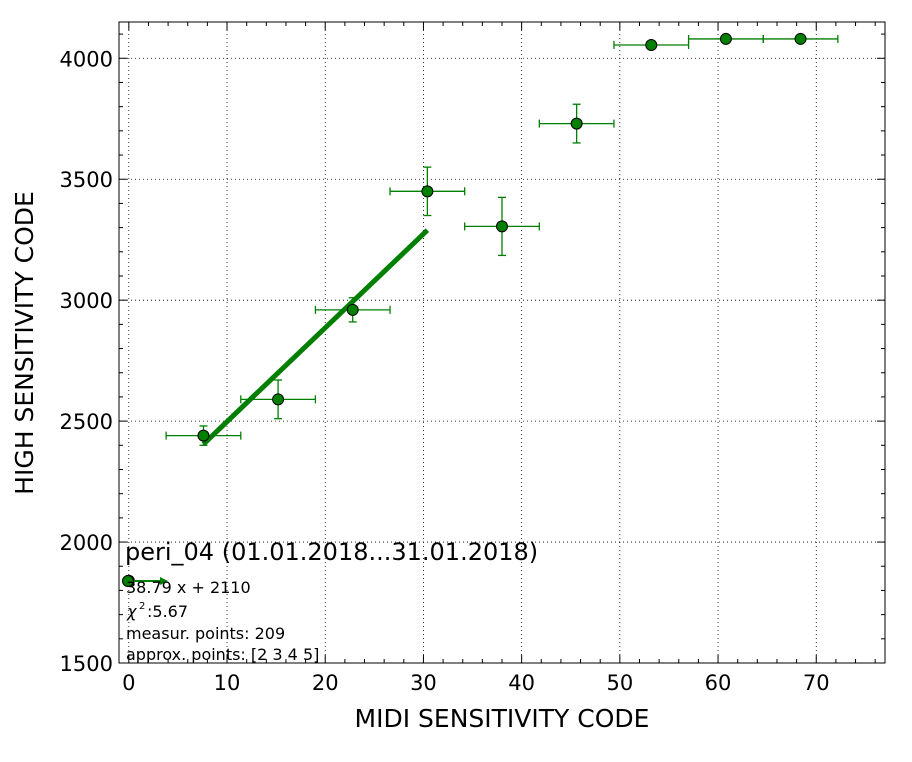  Describe the element at coordinates (205, 633) in the screenshot. I see `legend-measur-label: measur. points: 209` at that location.